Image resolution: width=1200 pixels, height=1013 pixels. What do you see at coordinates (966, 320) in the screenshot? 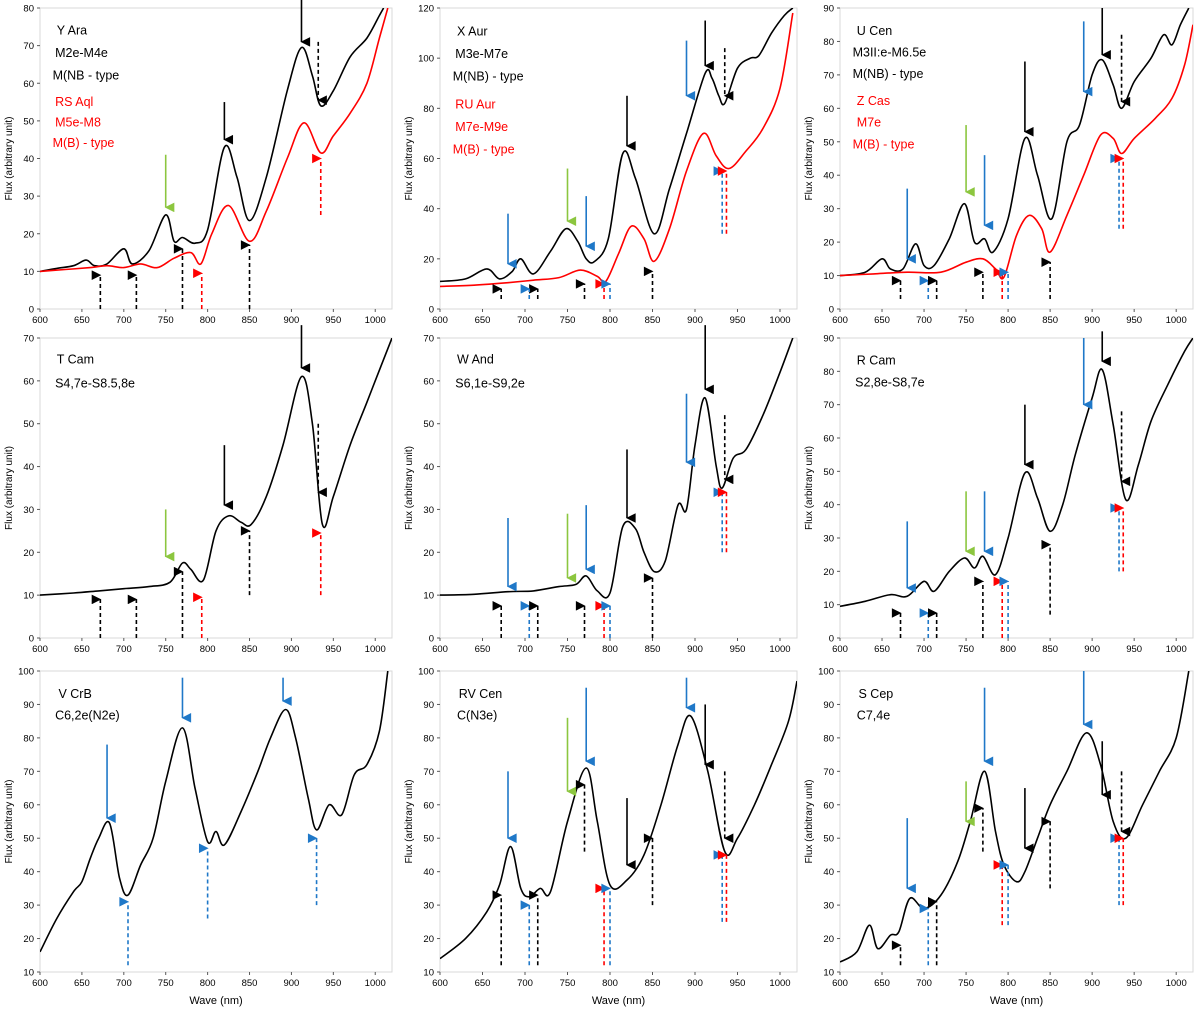
I see `x-tick-label: 750` at bounding box center [966, 320].